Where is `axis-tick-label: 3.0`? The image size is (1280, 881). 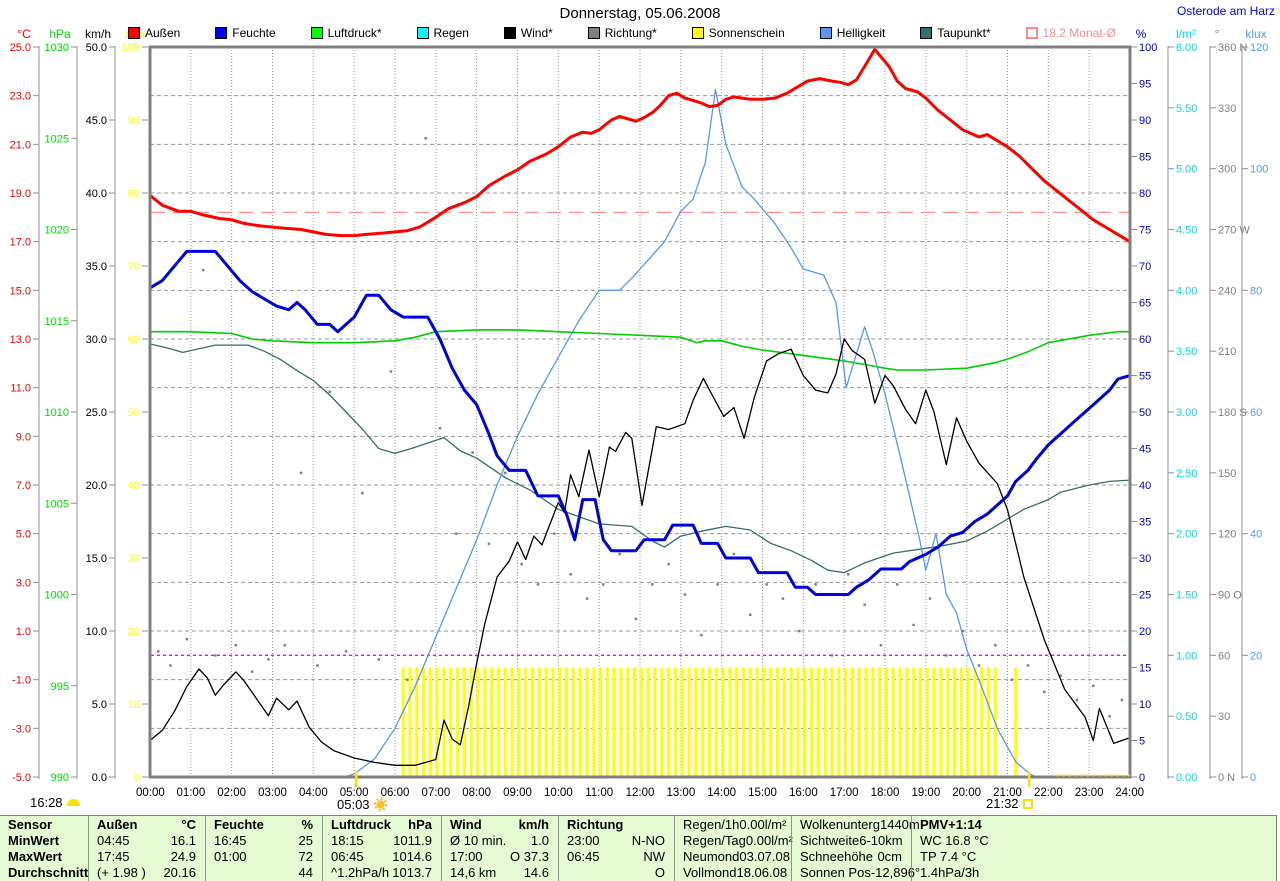 axis-tick-label: 3.0 is located at coordinates (23, 583).